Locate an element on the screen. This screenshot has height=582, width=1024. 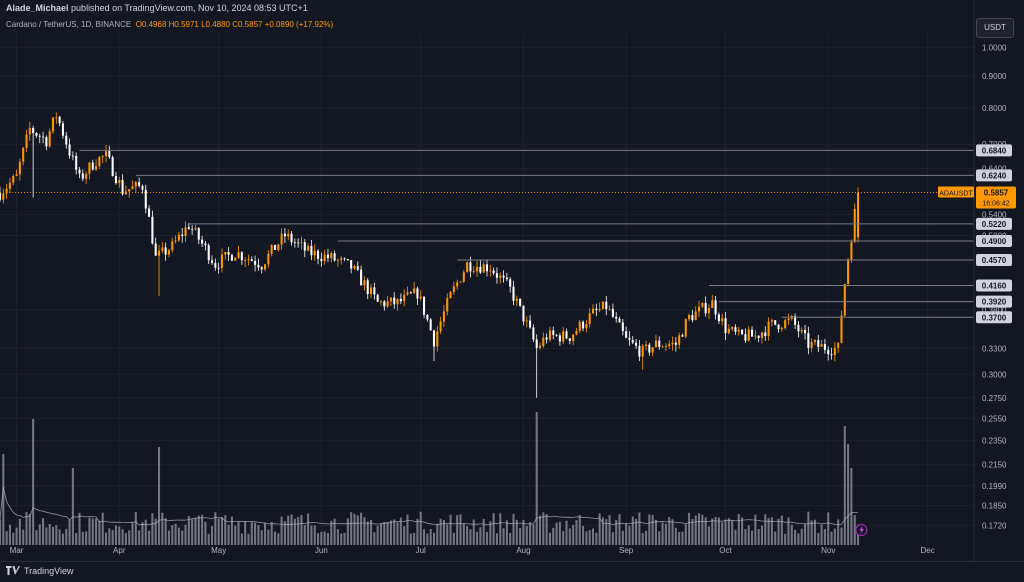
footer-bar: TradingView is located at coordinates (512, 571).